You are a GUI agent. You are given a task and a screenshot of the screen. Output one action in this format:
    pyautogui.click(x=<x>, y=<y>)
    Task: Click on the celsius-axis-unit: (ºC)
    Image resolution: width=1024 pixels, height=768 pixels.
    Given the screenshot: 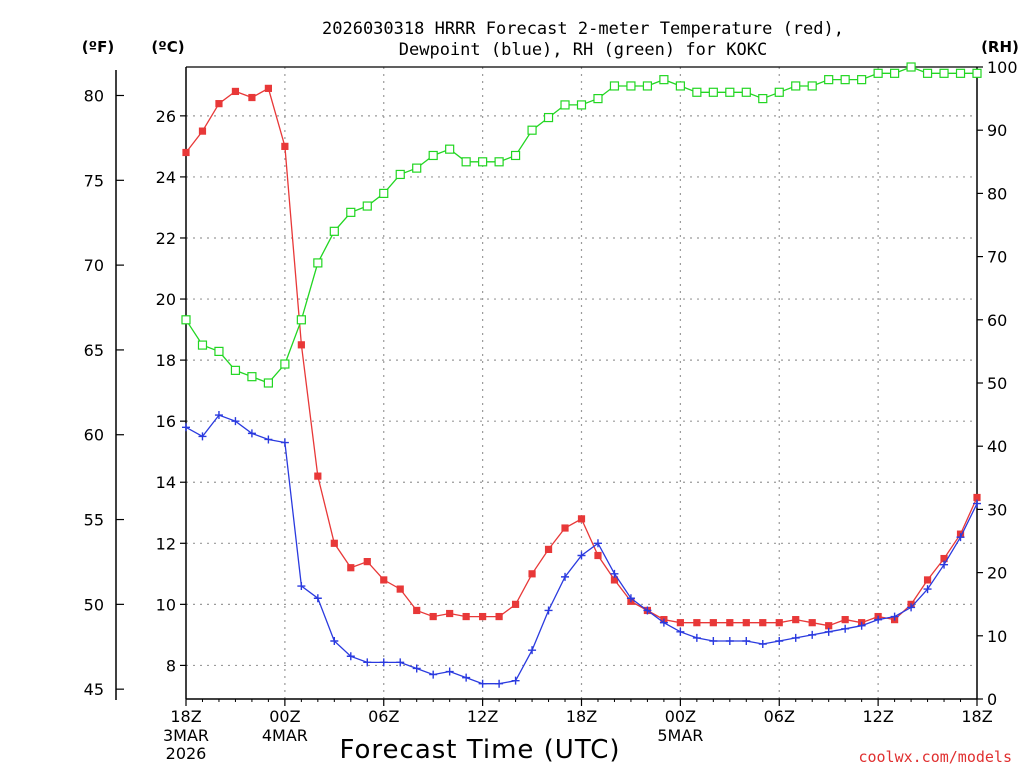 What is the action you would take?
    pyautogui.click(x=167, y=47)
    